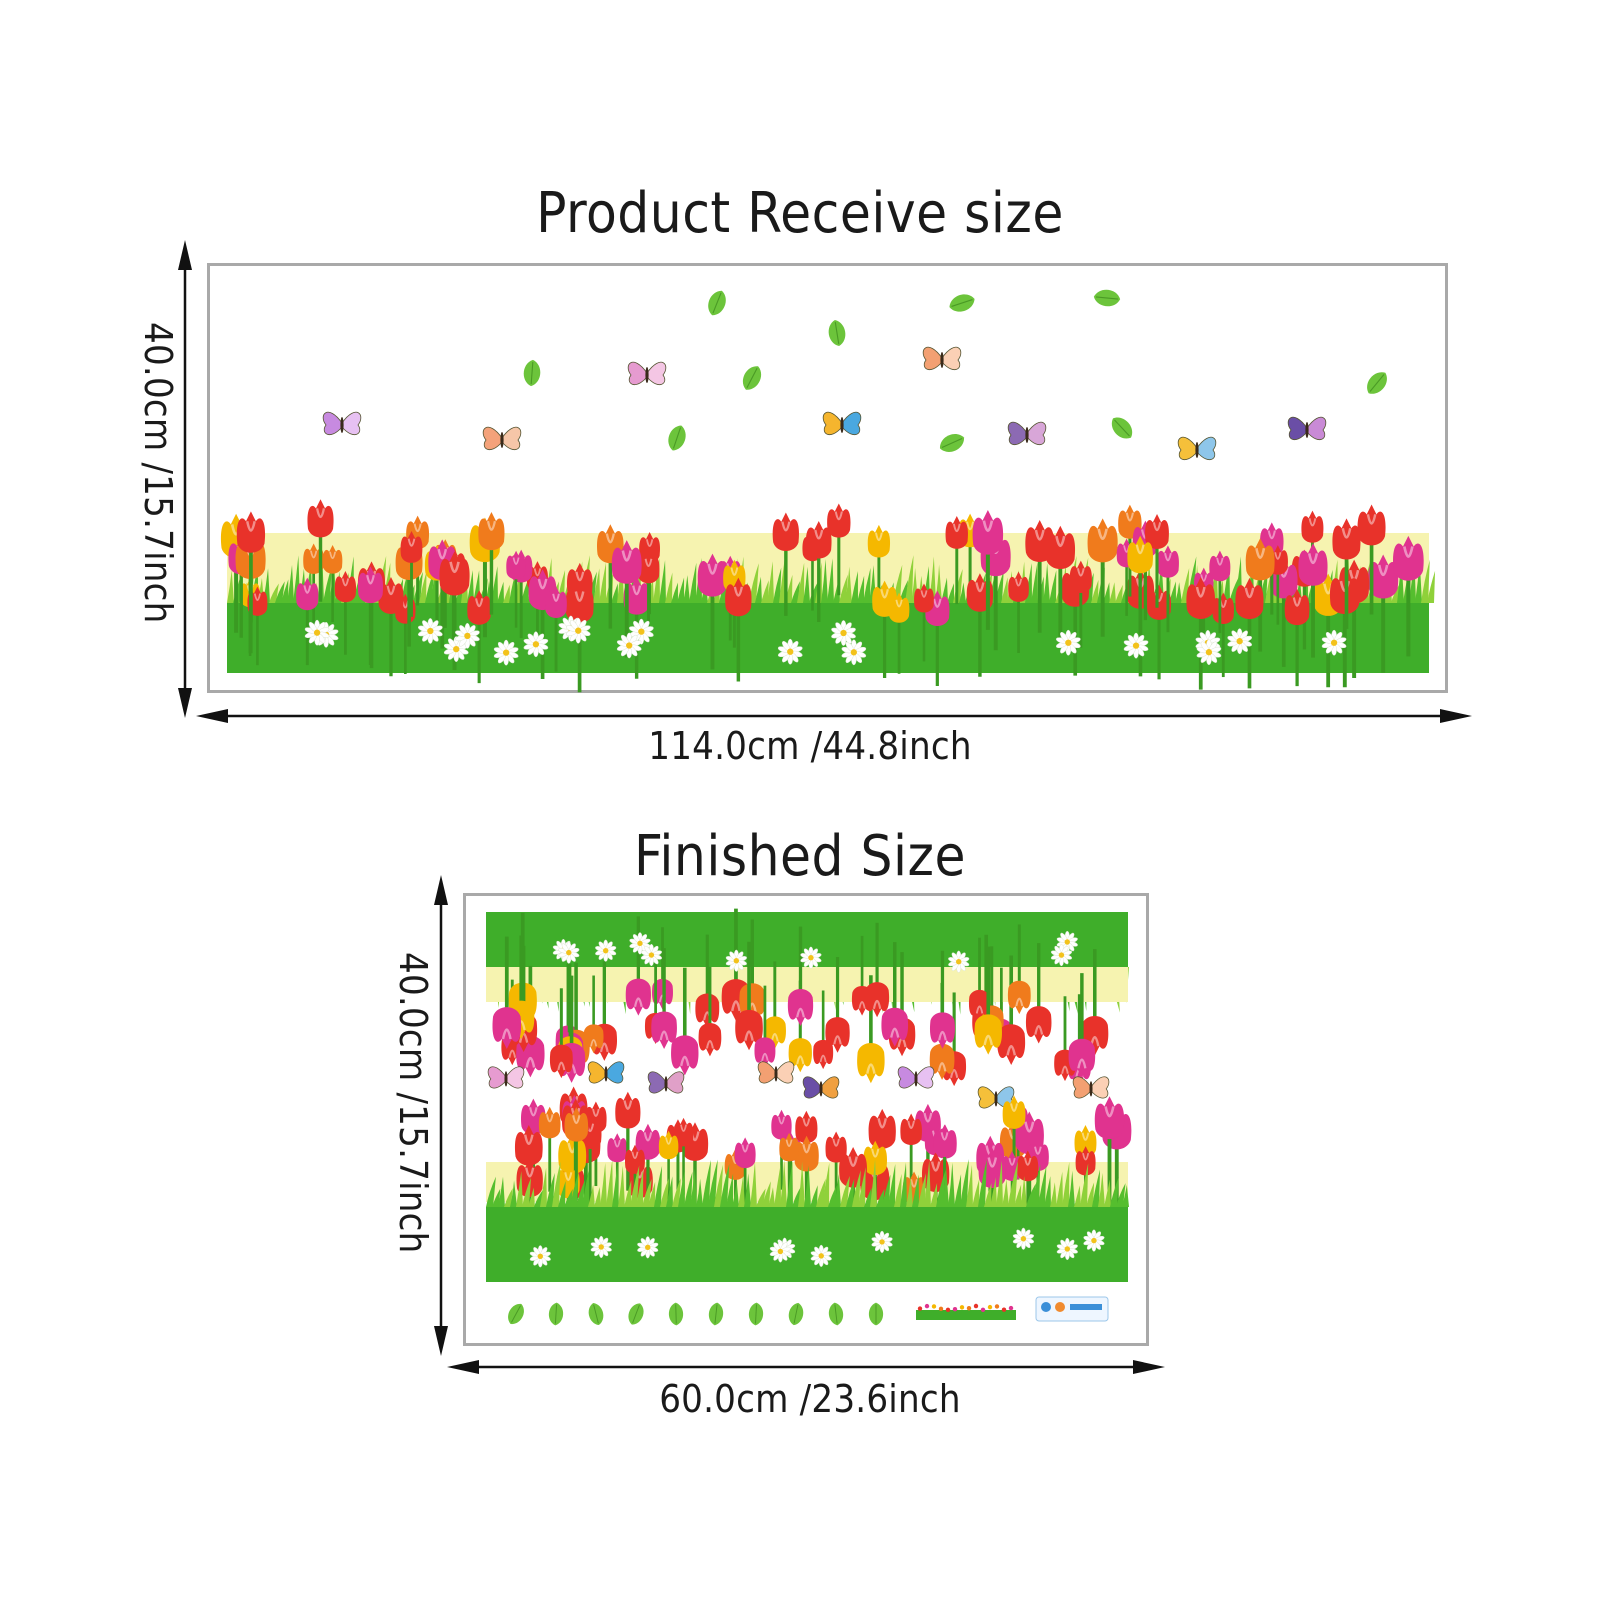 The width and height of the screenshot is (1600, 1600). What do you see at coordinates (966, 1311) in the screenshot?
I see `mini-preview-icon` at bounding box center [966, 1311].